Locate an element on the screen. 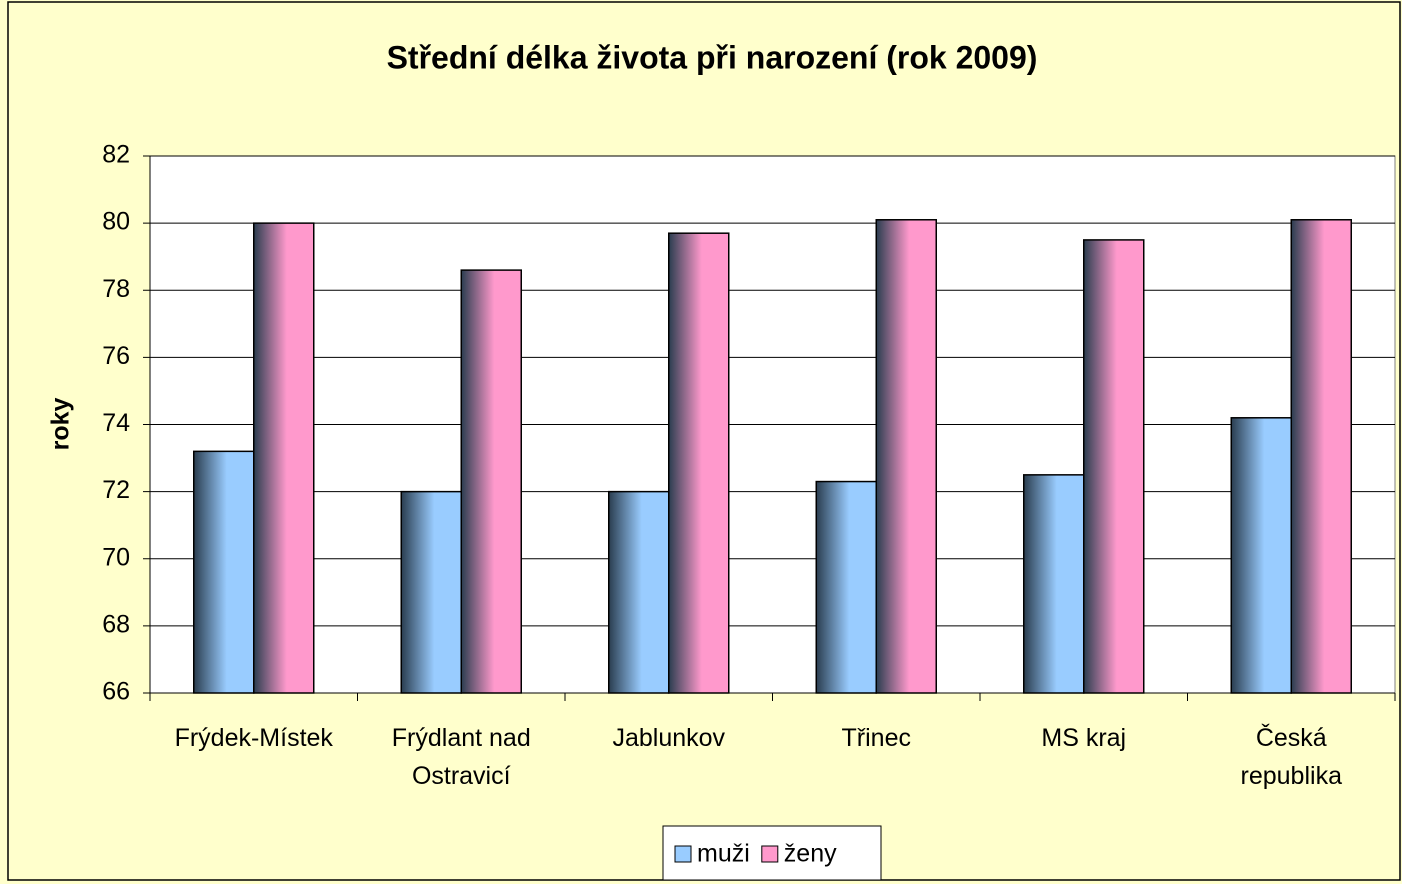 The height and width of the screenshot is (884, 1402). legend-label: ženy is located at coordinates (810, 854).